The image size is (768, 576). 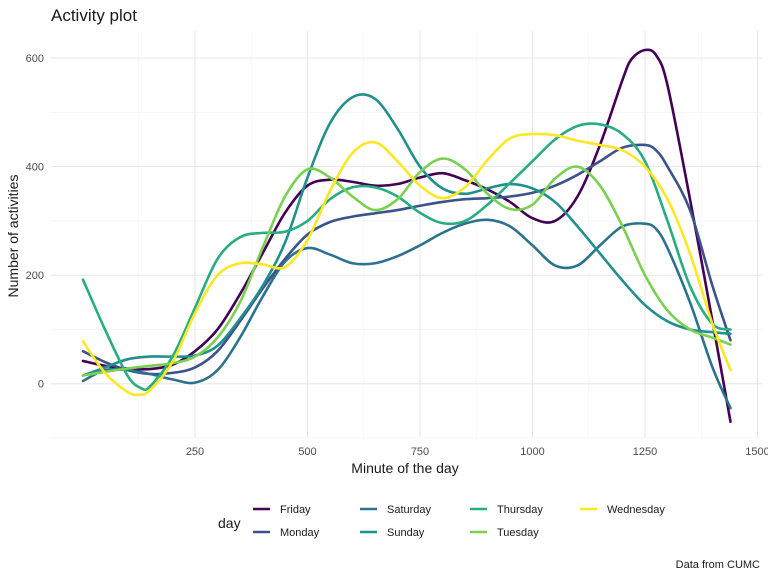 I want to click on legend-label-saturday: Saturday, so click(x=409, y=510).